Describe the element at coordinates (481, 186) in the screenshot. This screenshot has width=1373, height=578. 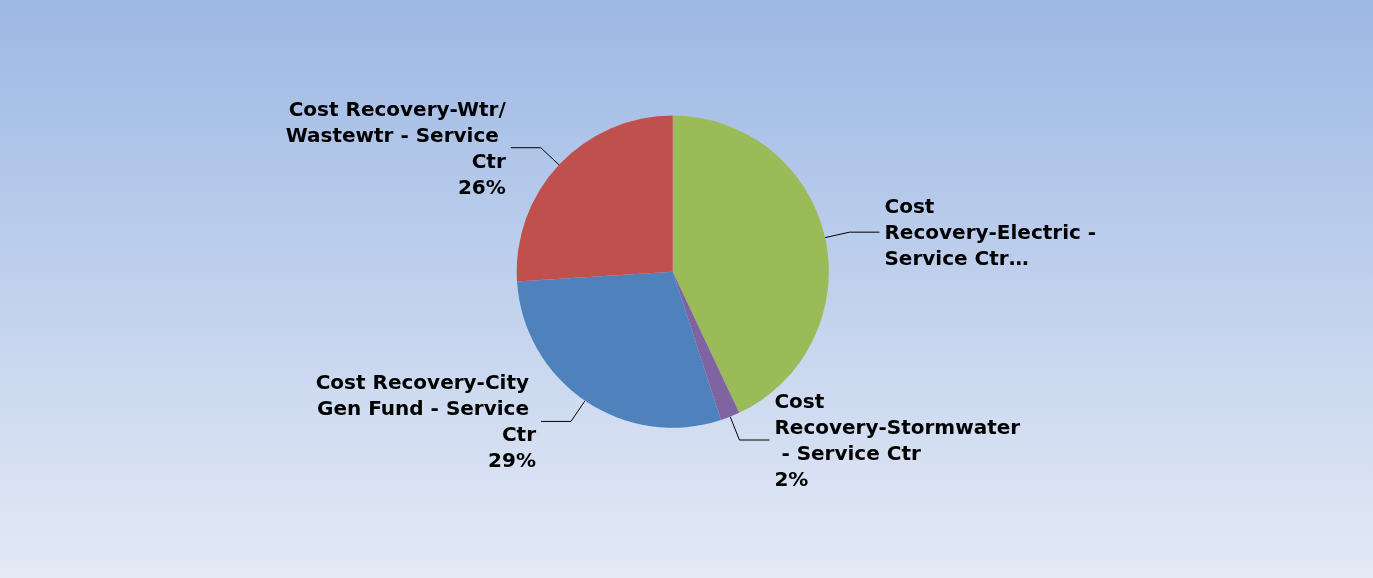
I see `data-label: 26%` at that location.